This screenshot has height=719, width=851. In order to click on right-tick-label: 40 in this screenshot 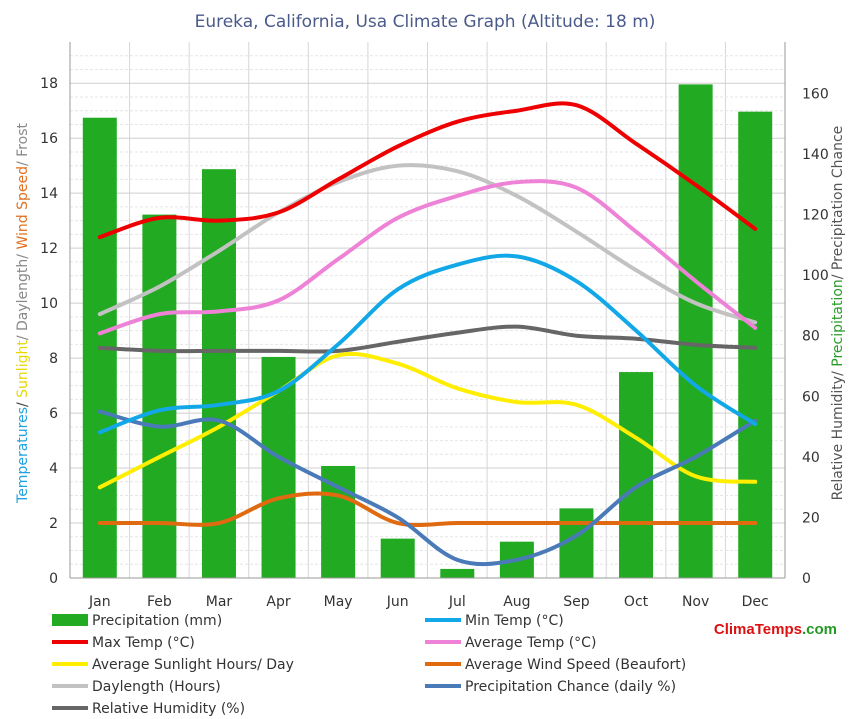, I will do `click(811, 458)`.